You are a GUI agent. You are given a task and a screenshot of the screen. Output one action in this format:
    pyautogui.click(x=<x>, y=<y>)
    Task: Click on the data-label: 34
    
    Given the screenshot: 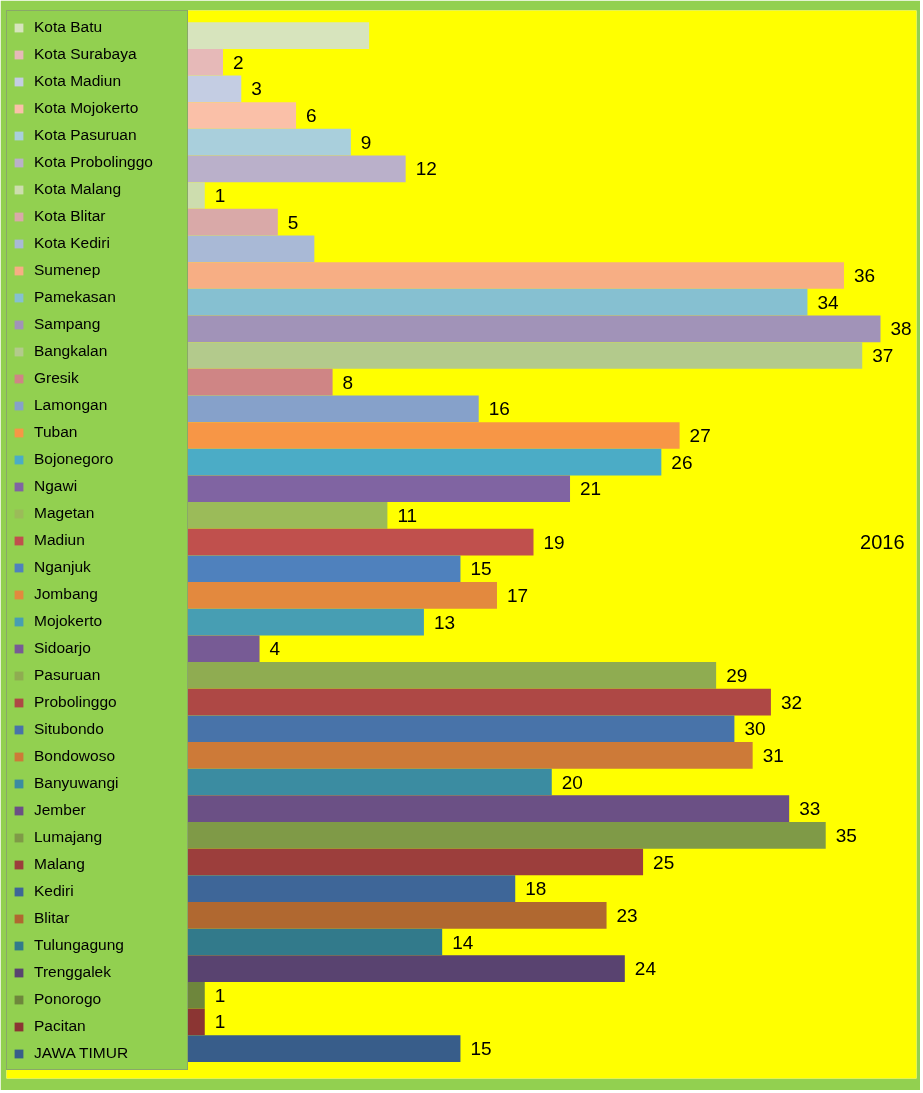 What is the action you would take?
    pyautogui.click(x=828, y=302)
    